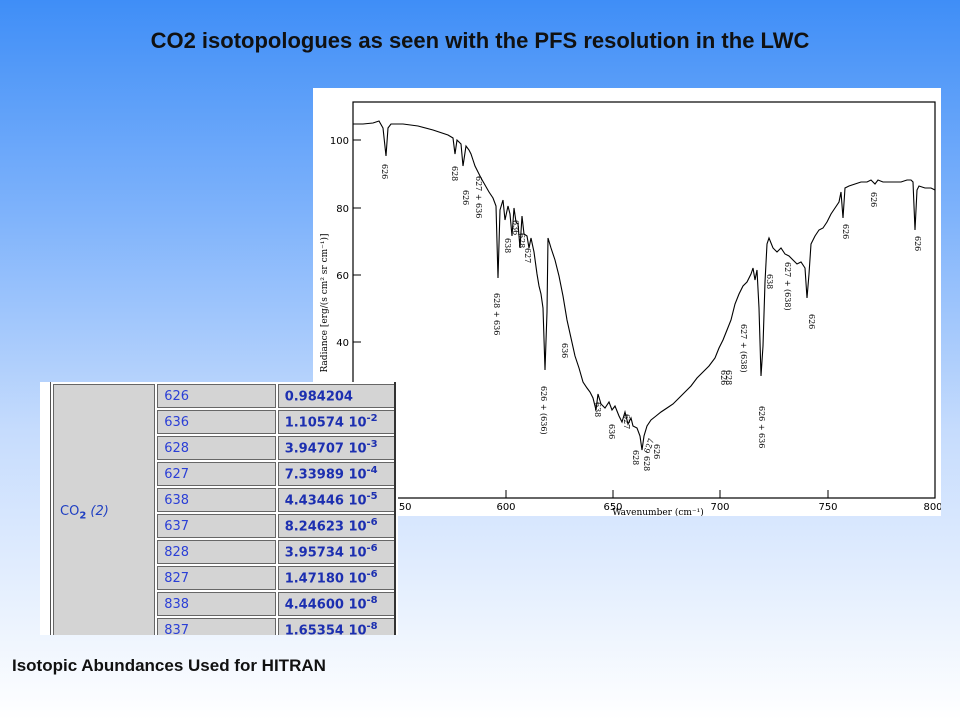  What do you see at coordinates (336, 578) in the screenshot?
I see `abundance-value: 1.47180 10-6` at bounding box center [336, 578].